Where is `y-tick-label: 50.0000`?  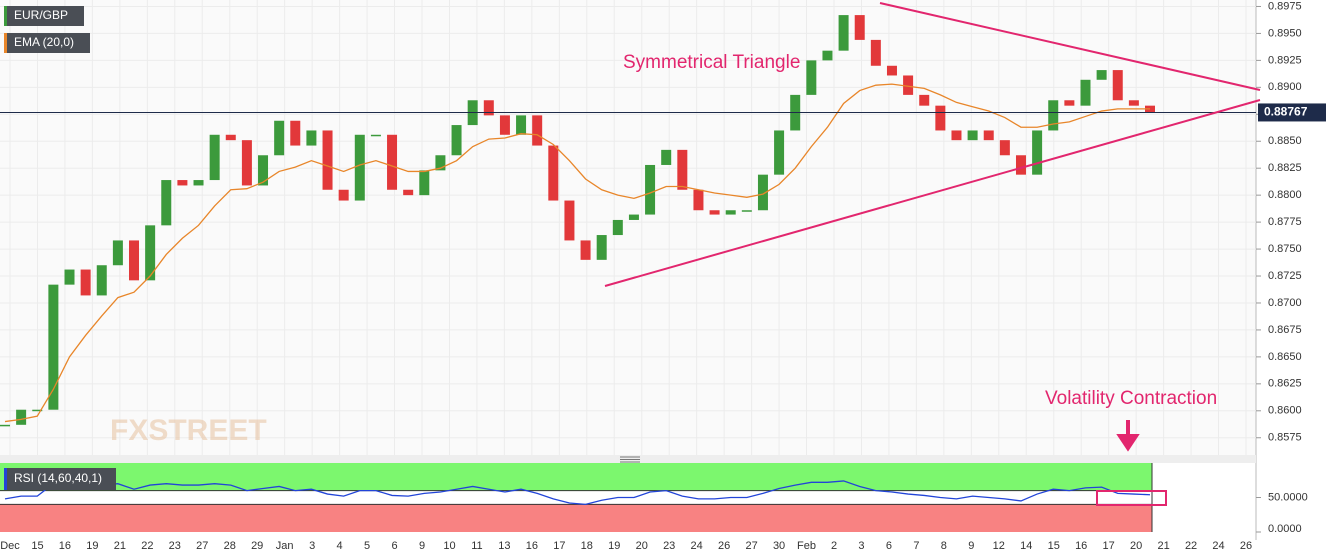 y-tick-label: 50.0000 is located at coordinates (1288, 497).